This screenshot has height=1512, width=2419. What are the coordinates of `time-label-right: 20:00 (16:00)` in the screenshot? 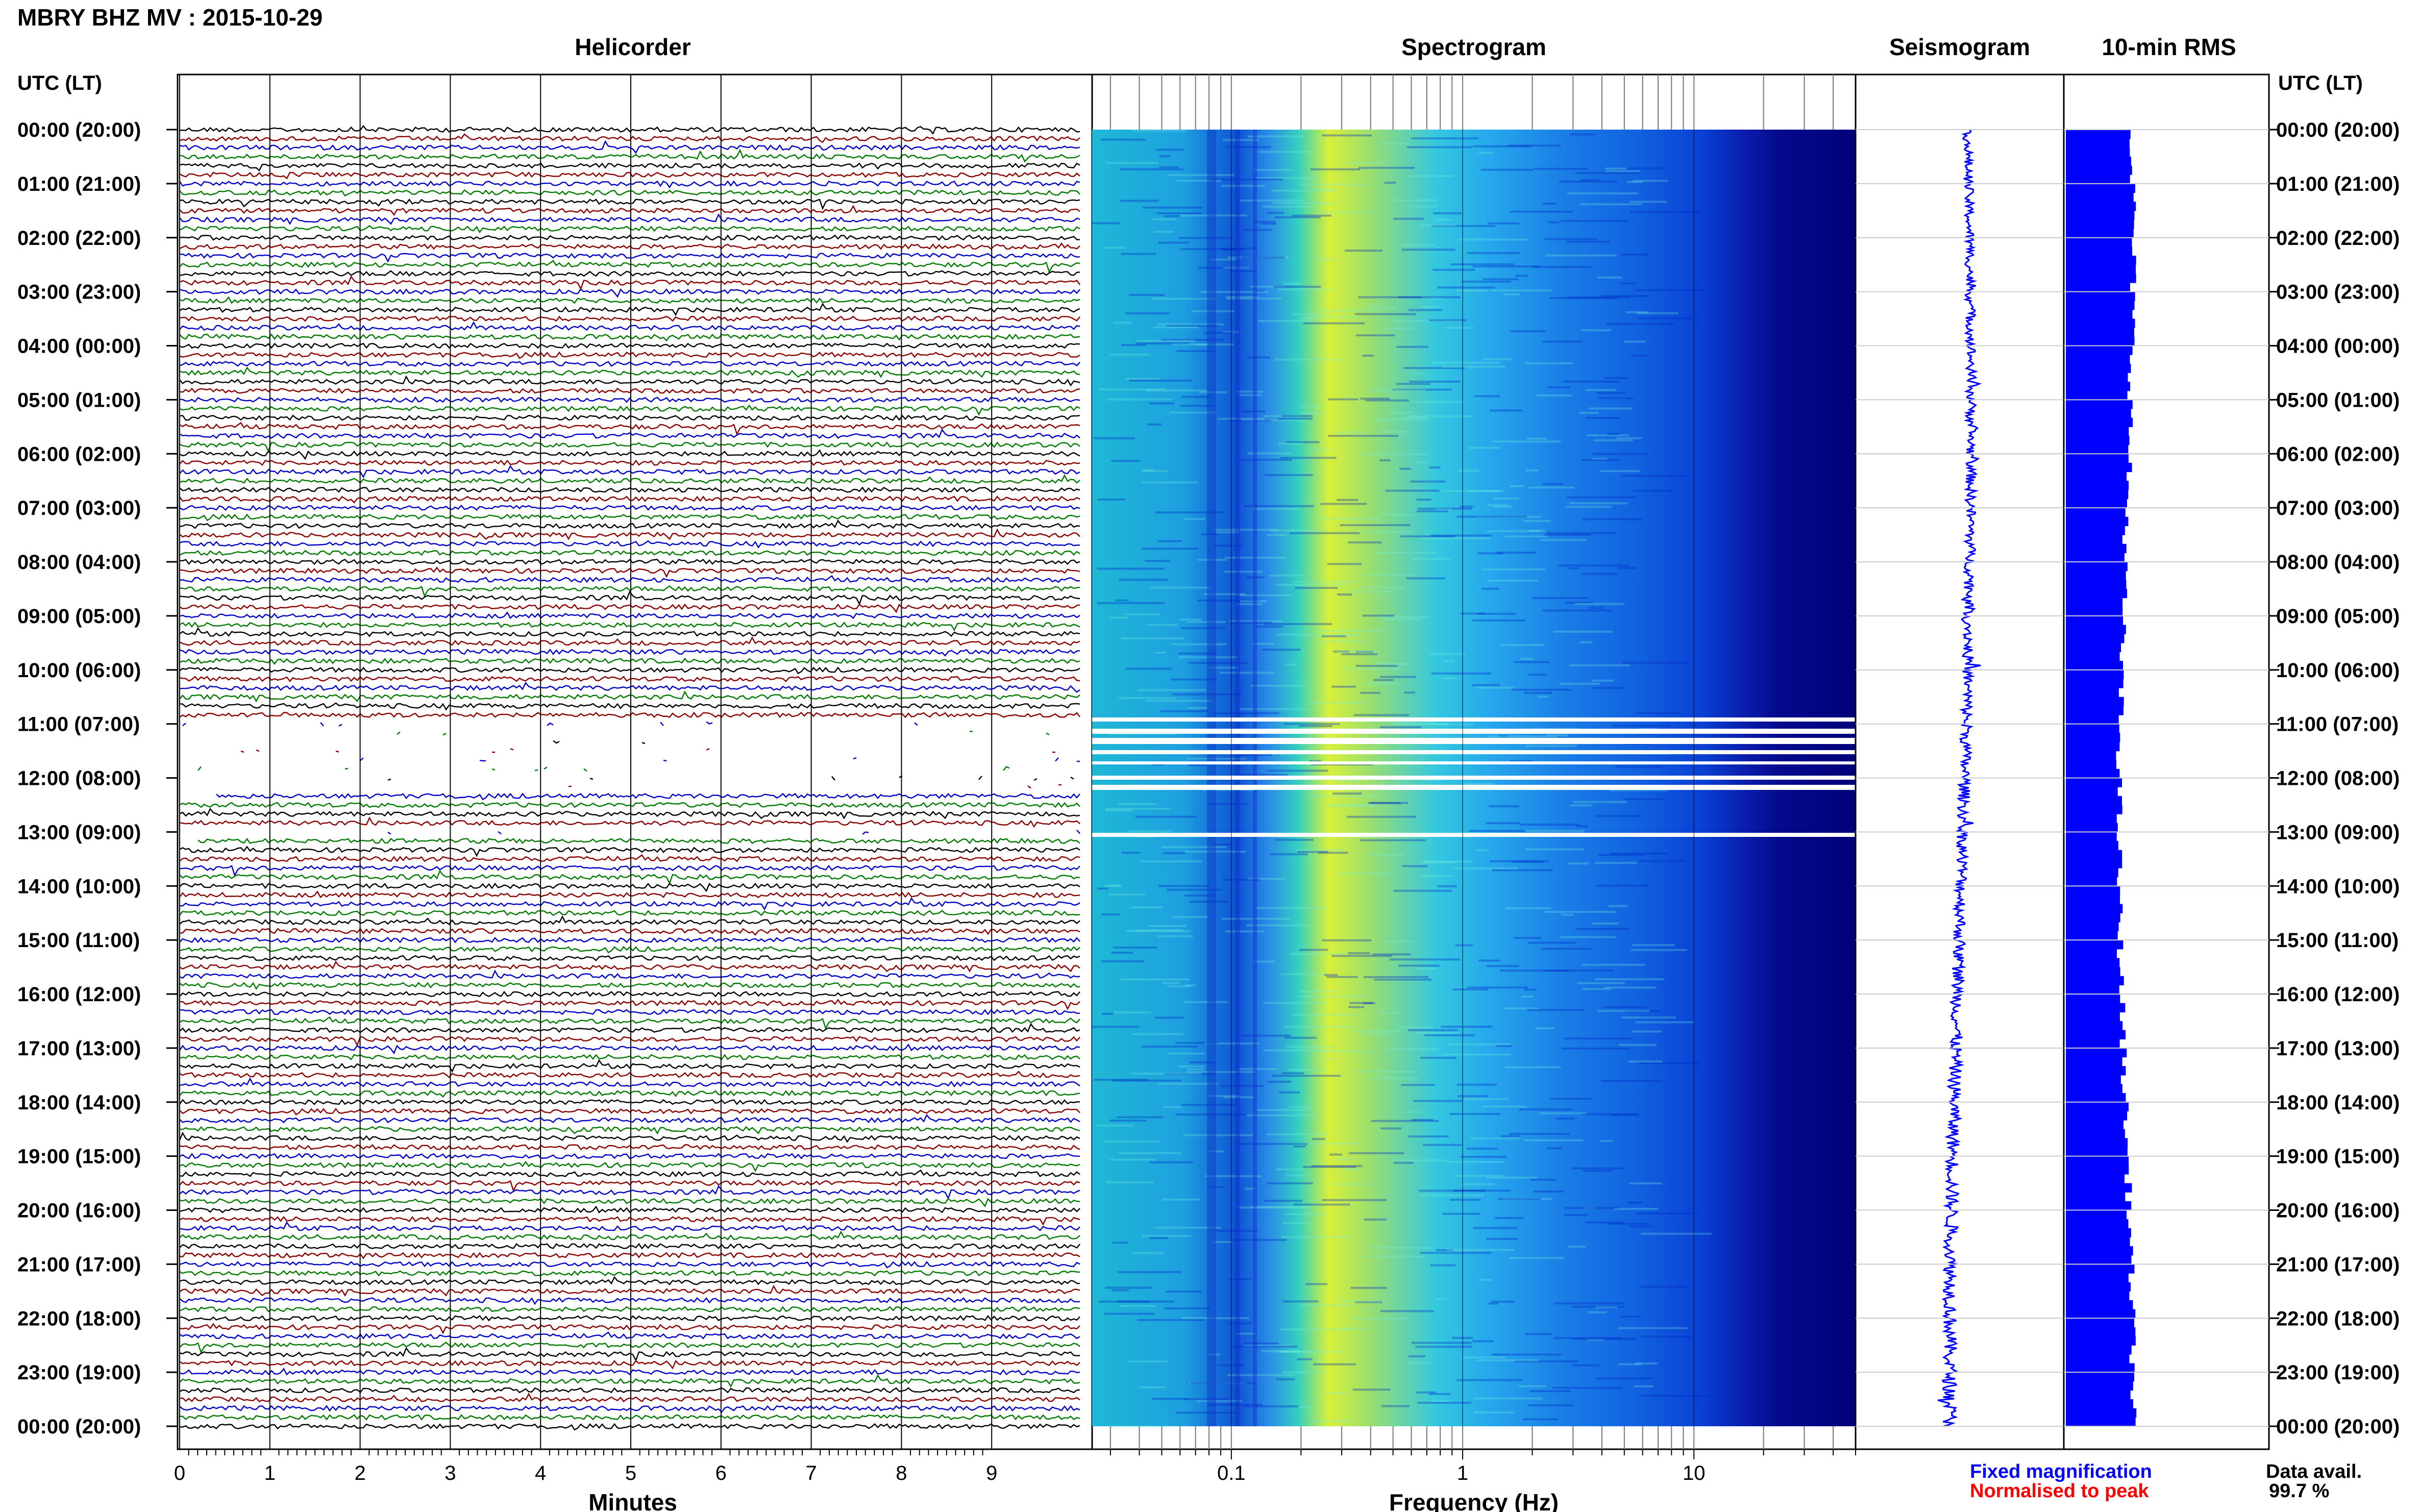 It's located at (2338, 1211).